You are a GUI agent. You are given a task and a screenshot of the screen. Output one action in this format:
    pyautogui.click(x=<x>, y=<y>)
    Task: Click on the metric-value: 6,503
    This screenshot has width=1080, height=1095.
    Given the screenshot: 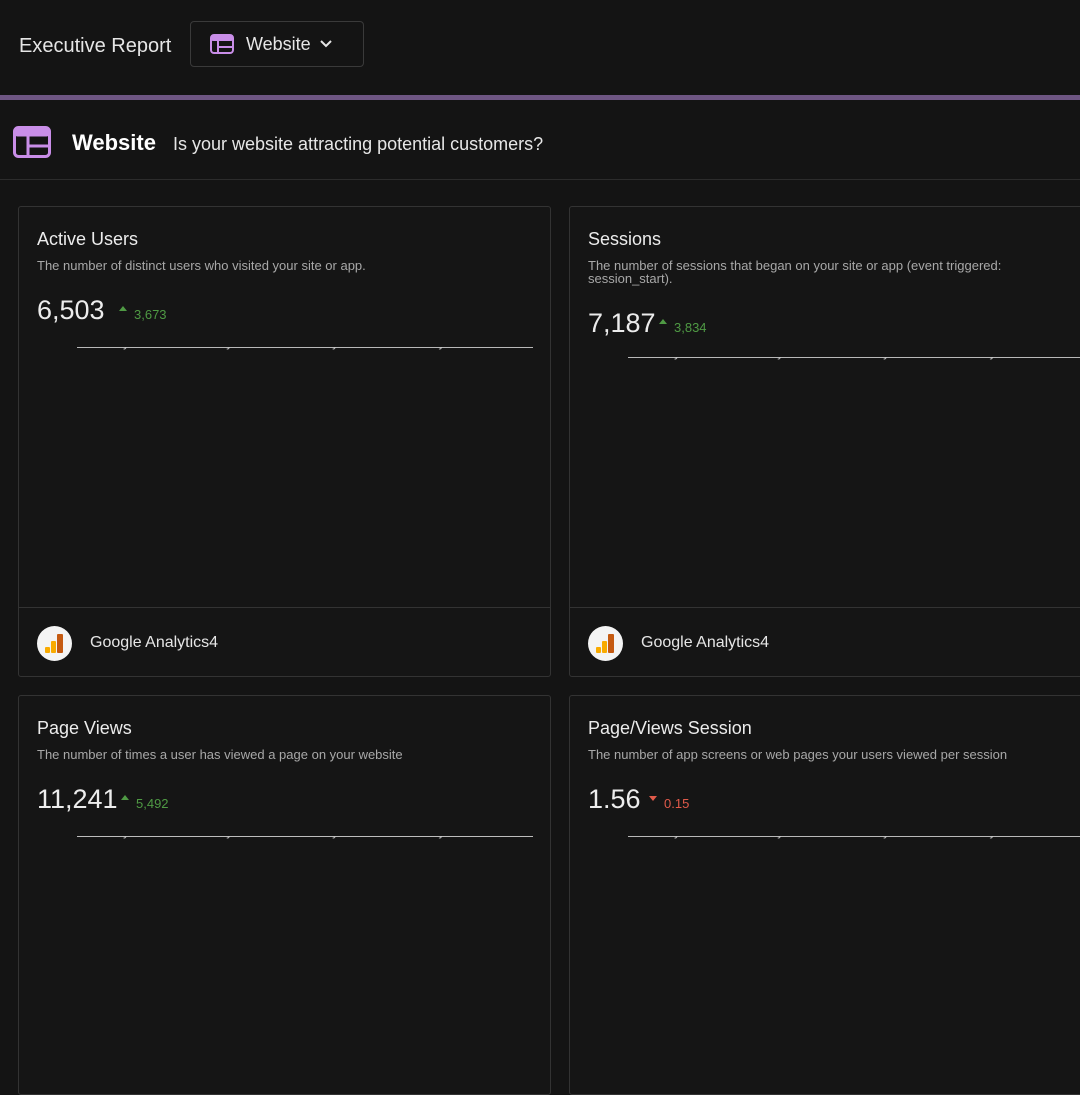 What is the action you would take?
    pyautogui.click(x=71, y=310)
    